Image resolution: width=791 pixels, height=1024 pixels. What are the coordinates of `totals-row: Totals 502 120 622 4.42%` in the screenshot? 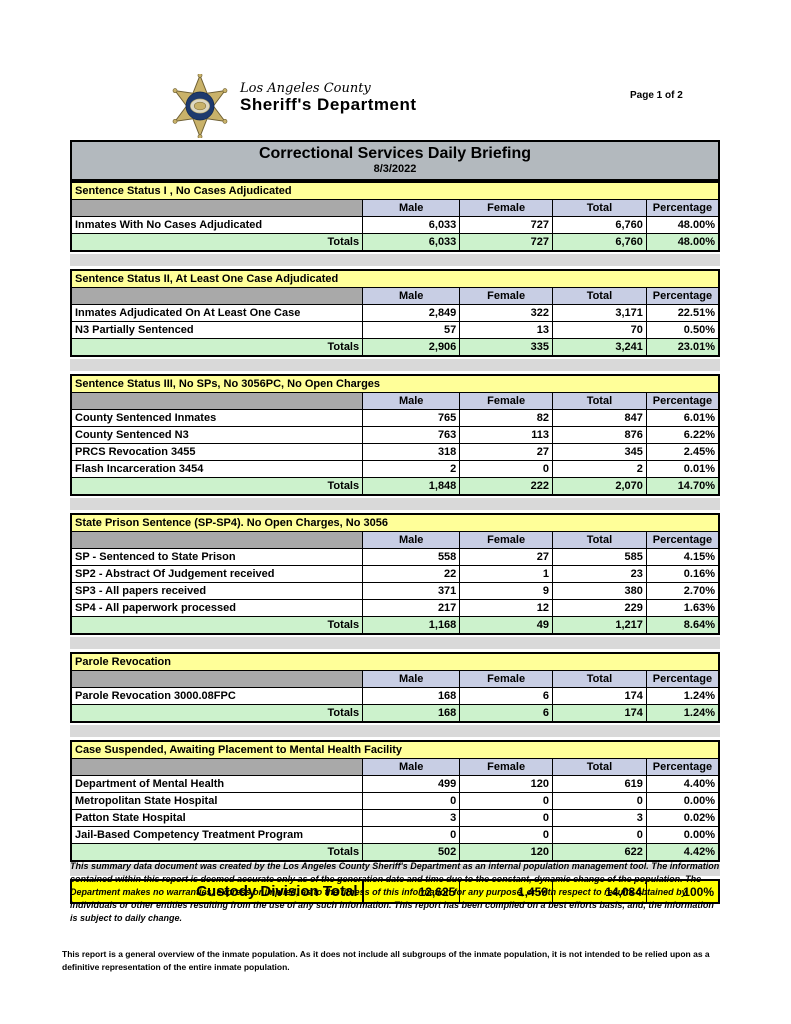 It's located at (395, 852).